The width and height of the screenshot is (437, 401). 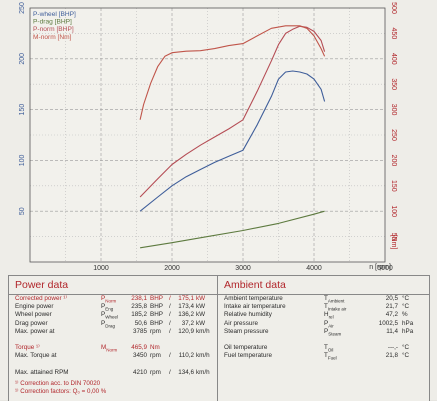 I want to click on x-tick-label: 2000, so click(x=172, y=268).